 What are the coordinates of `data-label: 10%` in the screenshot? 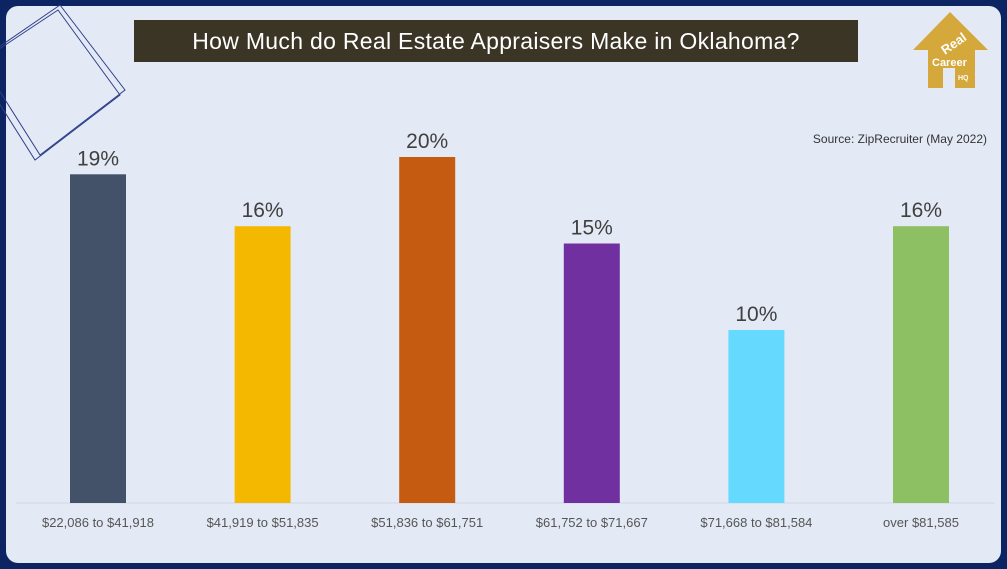 It's located at (756, 314).